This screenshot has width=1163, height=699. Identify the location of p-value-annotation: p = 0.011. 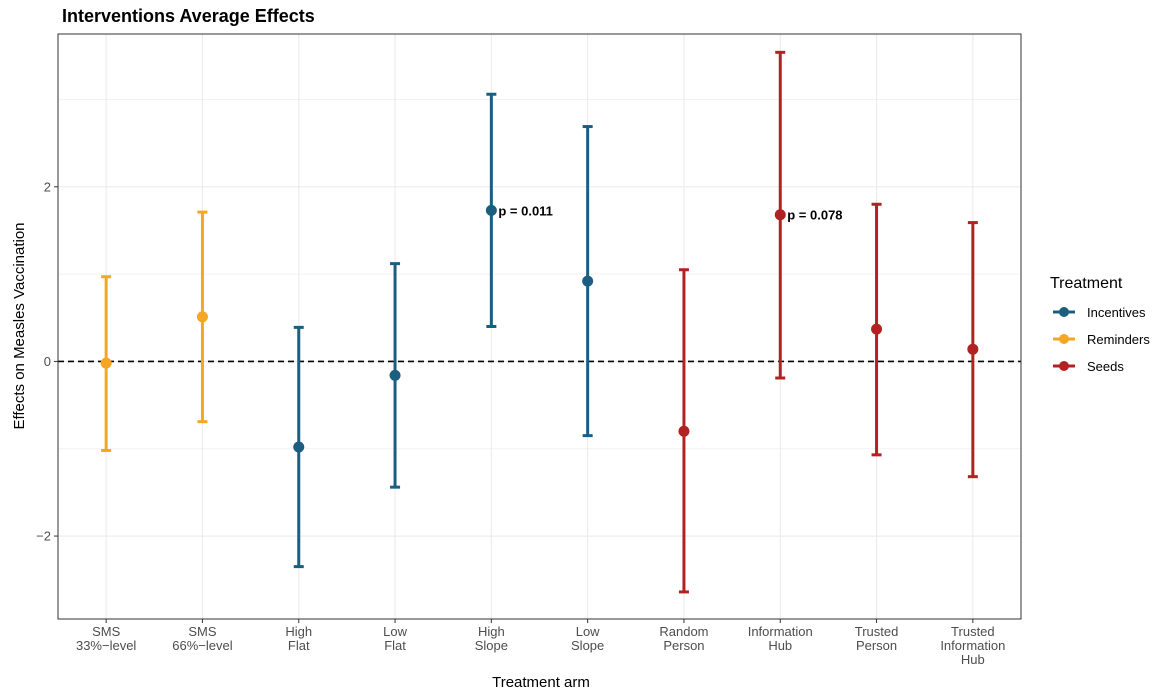
(525, 210).